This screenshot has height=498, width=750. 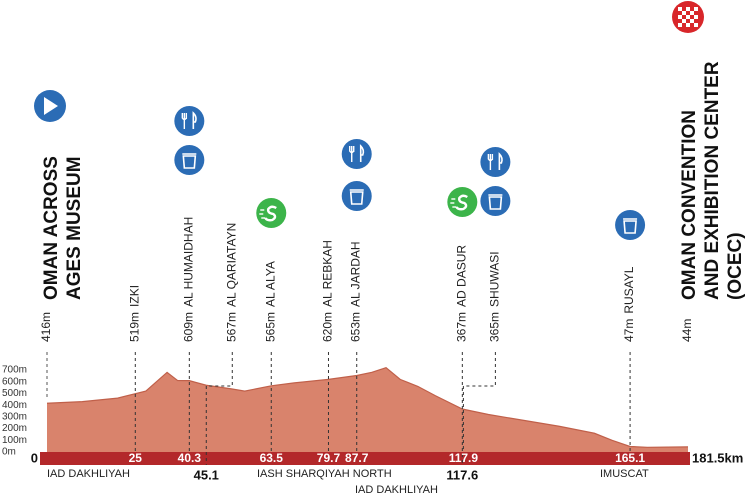 I want to click on waypoint-label-part: 609m, so click(x=188, y=327).